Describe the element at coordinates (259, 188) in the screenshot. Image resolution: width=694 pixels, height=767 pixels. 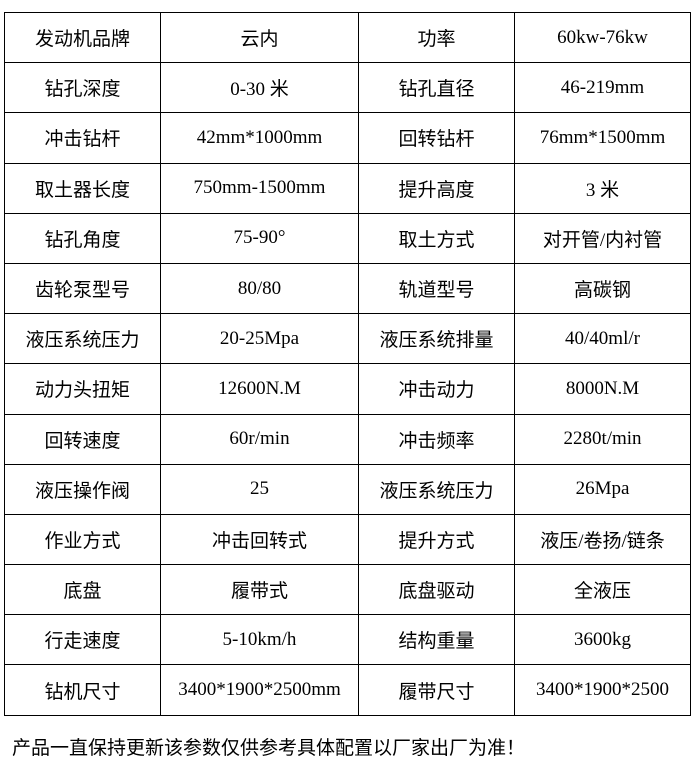
I see `param-value: 750mm-1500mm` at that location.